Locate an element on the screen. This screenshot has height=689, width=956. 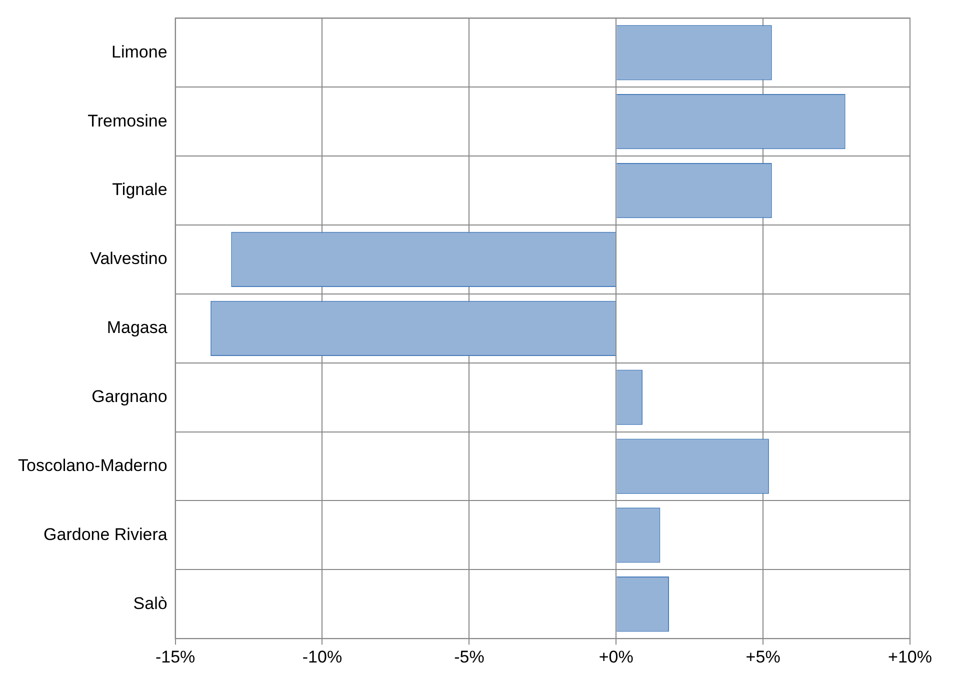
x-tick-label: +10% is located at coordinates (910, 656).